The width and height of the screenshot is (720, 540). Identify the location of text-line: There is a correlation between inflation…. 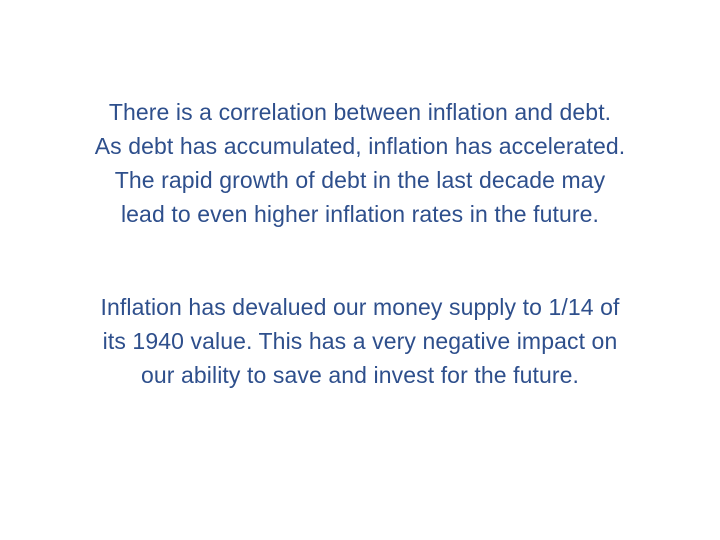
(360, 112).